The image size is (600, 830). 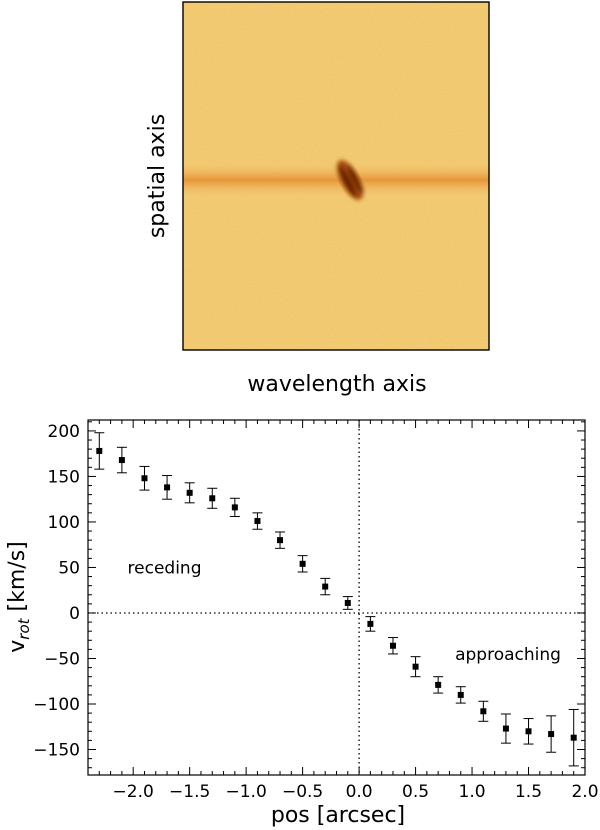 I want to click on x-tick-label: −1.0, so click(x=245, y=792).